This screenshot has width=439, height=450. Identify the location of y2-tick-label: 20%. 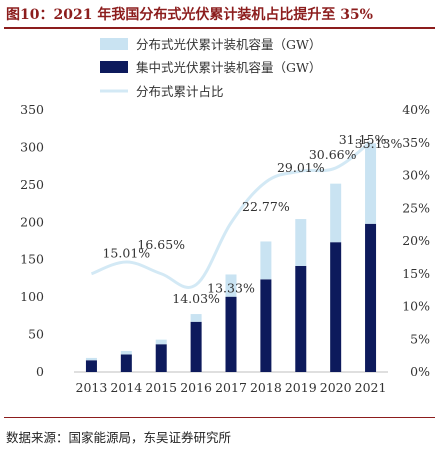
(416, 240).